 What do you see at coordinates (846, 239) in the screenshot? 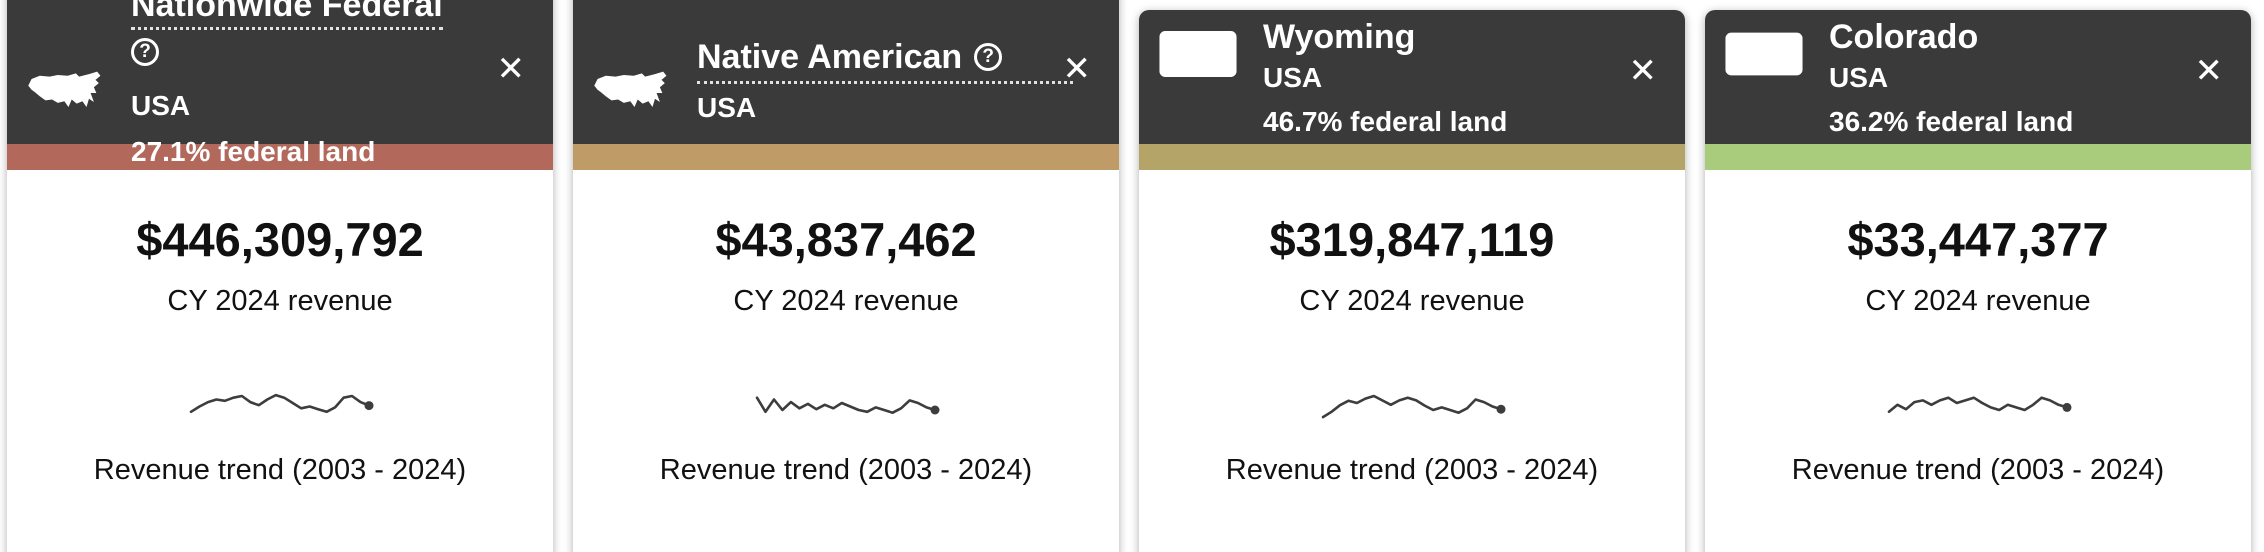
I see `revenue-value: $43,837,462` at bounding box center [846, 239].